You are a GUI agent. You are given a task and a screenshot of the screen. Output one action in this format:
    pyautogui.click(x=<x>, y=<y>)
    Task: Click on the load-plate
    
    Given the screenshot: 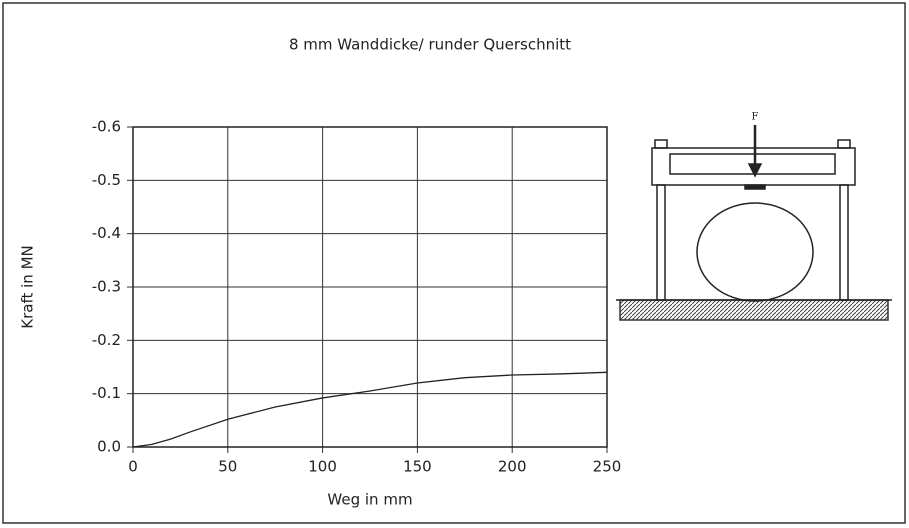 What is the action you would take?
    pyautogui.click(x=755, y=187)
    